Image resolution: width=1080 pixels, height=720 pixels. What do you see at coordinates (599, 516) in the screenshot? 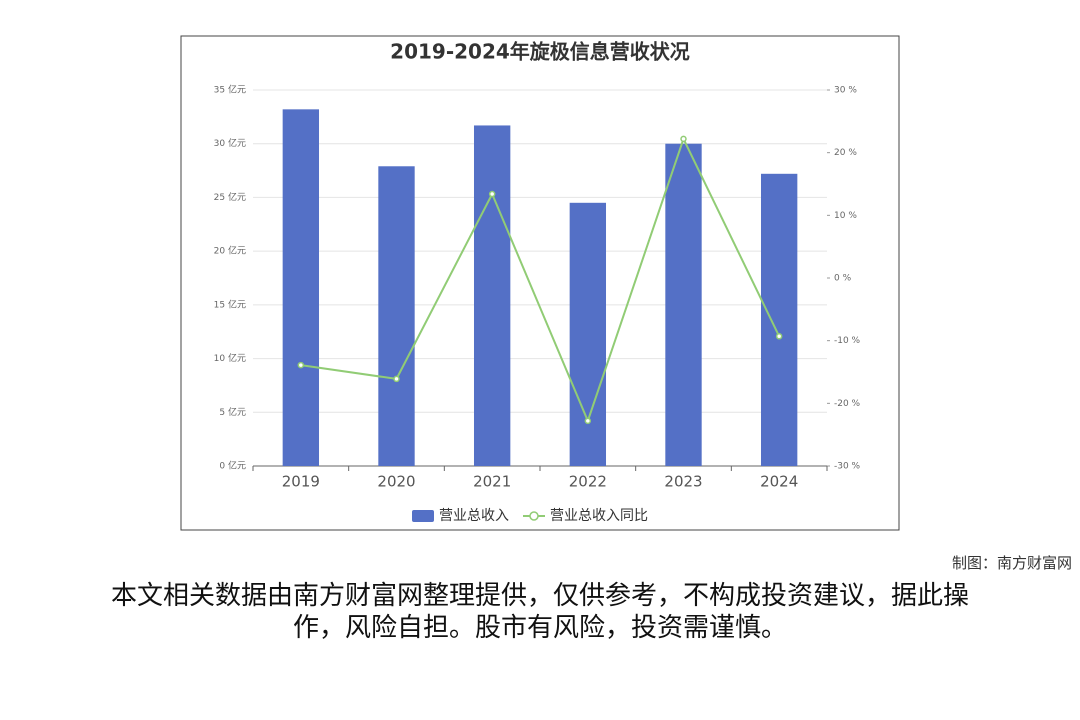
I see `legend-label: 营业总收入同比` at bounding box center [599, 516].